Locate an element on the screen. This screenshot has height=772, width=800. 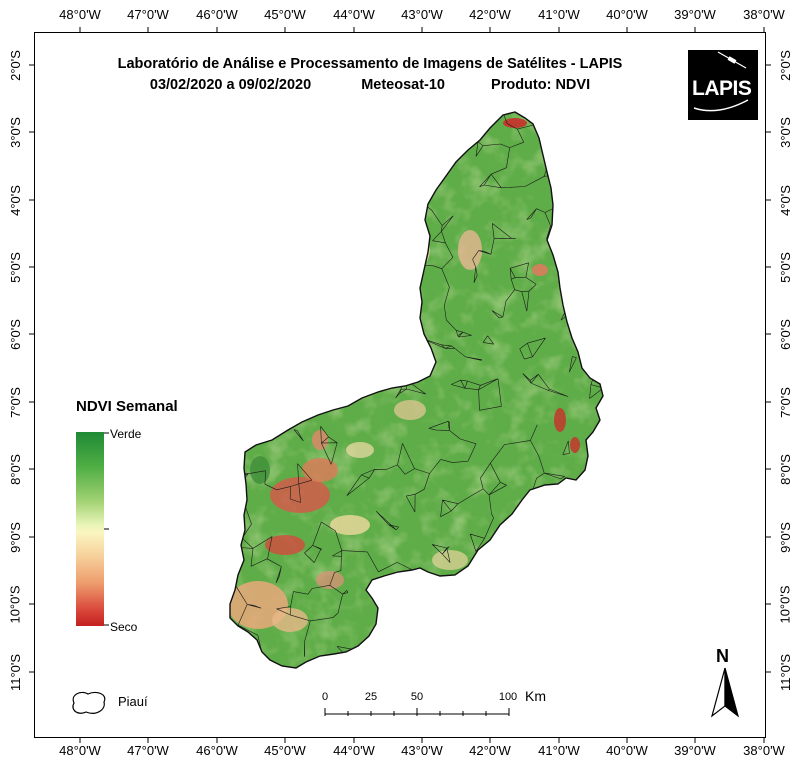
bottom-longitude-label: 47°0'W is located at coordinates (148, 750).